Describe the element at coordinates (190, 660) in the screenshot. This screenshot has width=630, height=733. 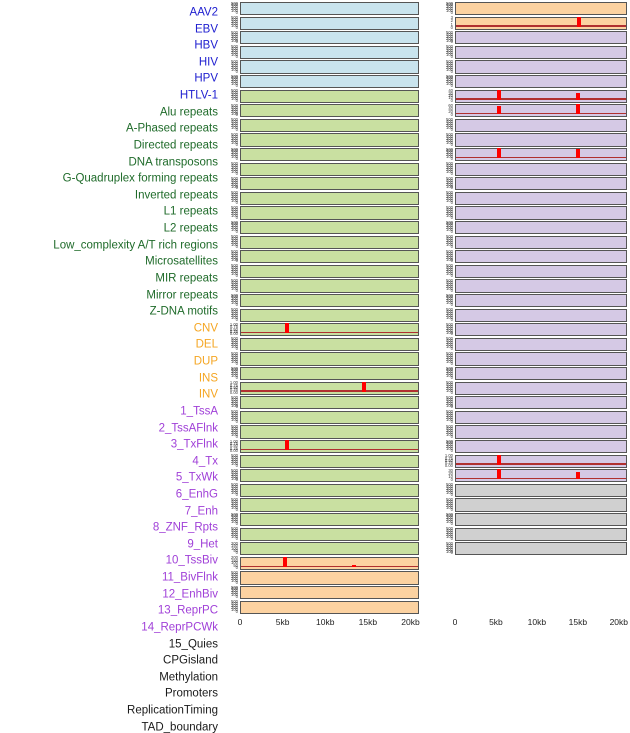
I see `track-label: CPGisland` at that location.